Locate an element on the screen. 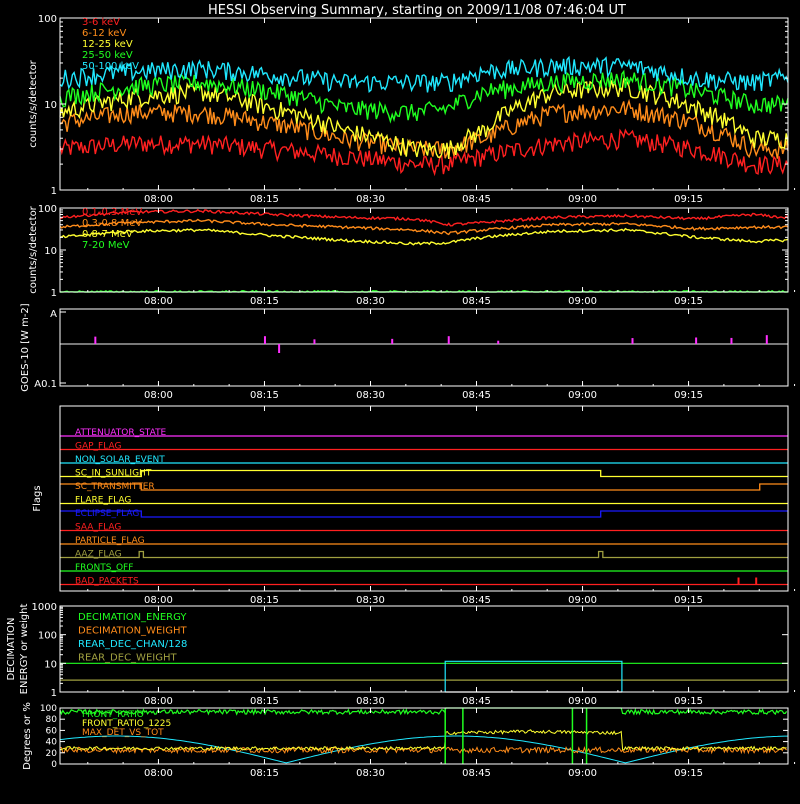  series-line-0.8-7 MeV is located at coordinates (424, 236).